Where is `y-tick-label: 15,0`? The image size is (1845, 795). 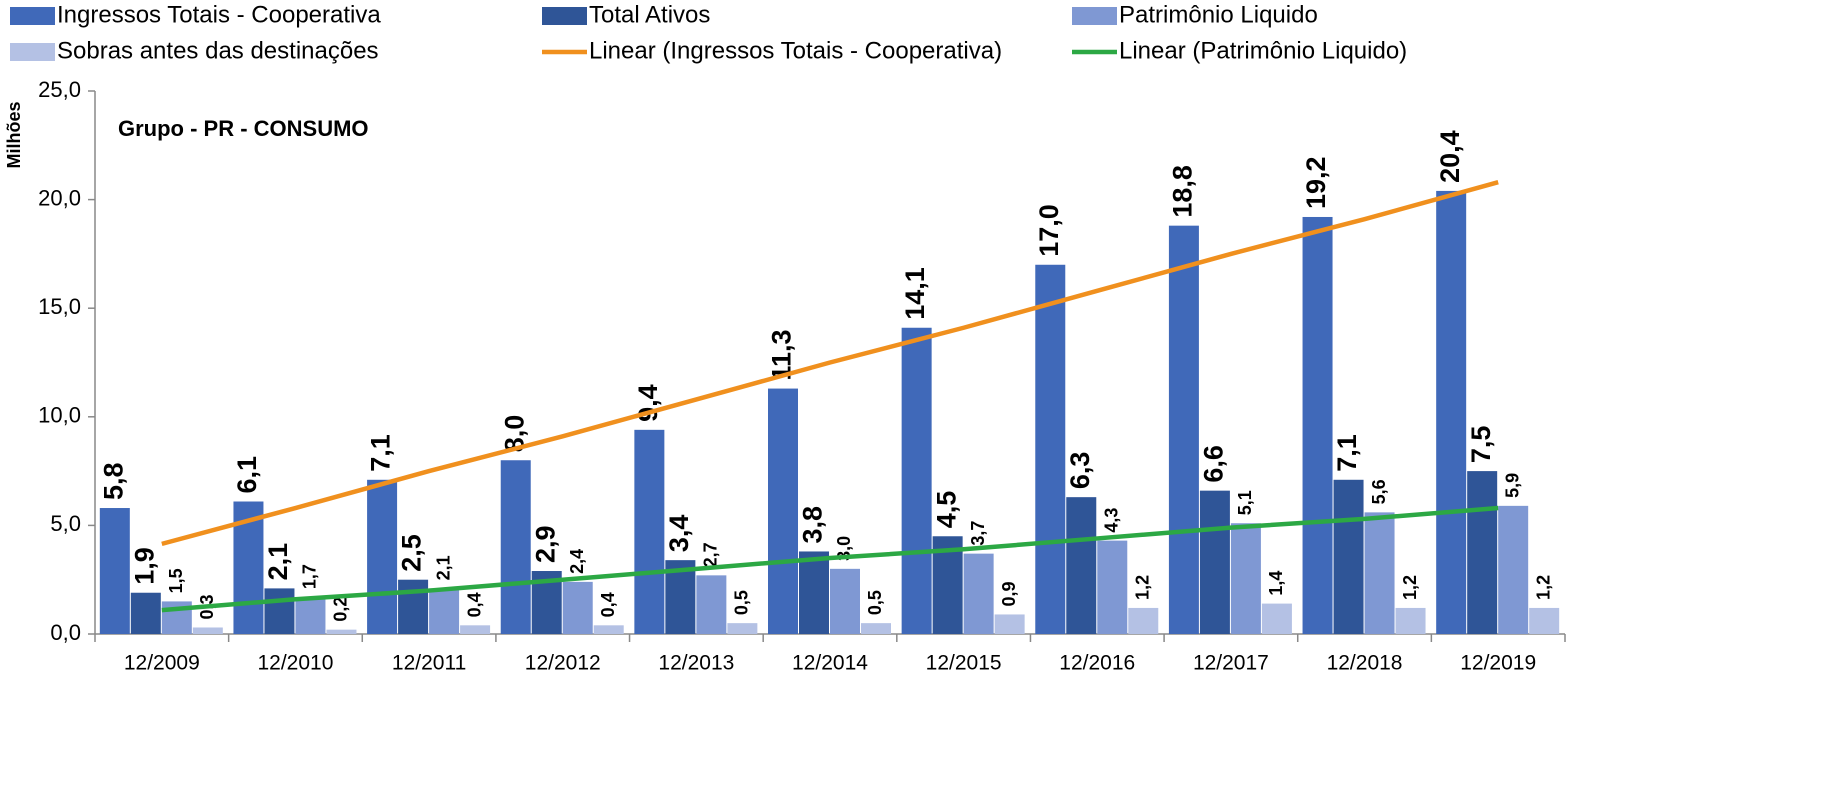 y-tick-label: 15,0 is located at coordinates (59, 306).